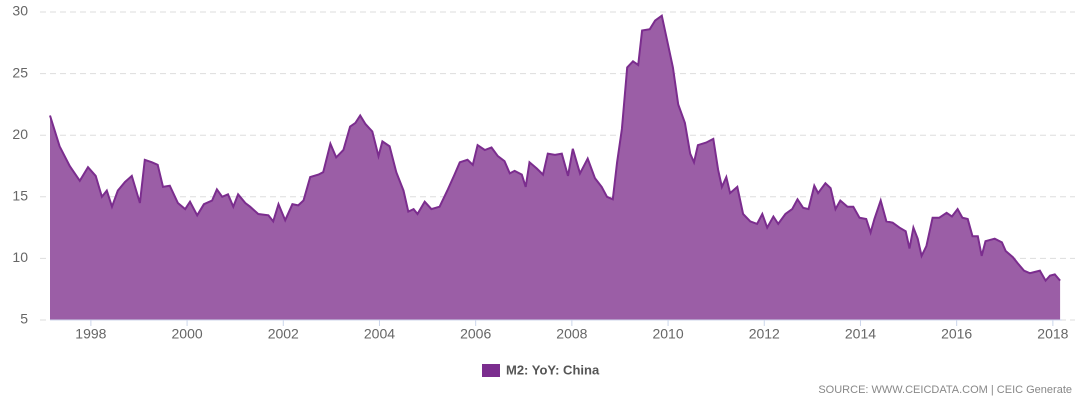 The height and width of the screenshot is (401, 1080). What do you see at coordinates (20, 134) in the screenshot?
I see `y-tick-label: 20` at bounding box center [20, 134].